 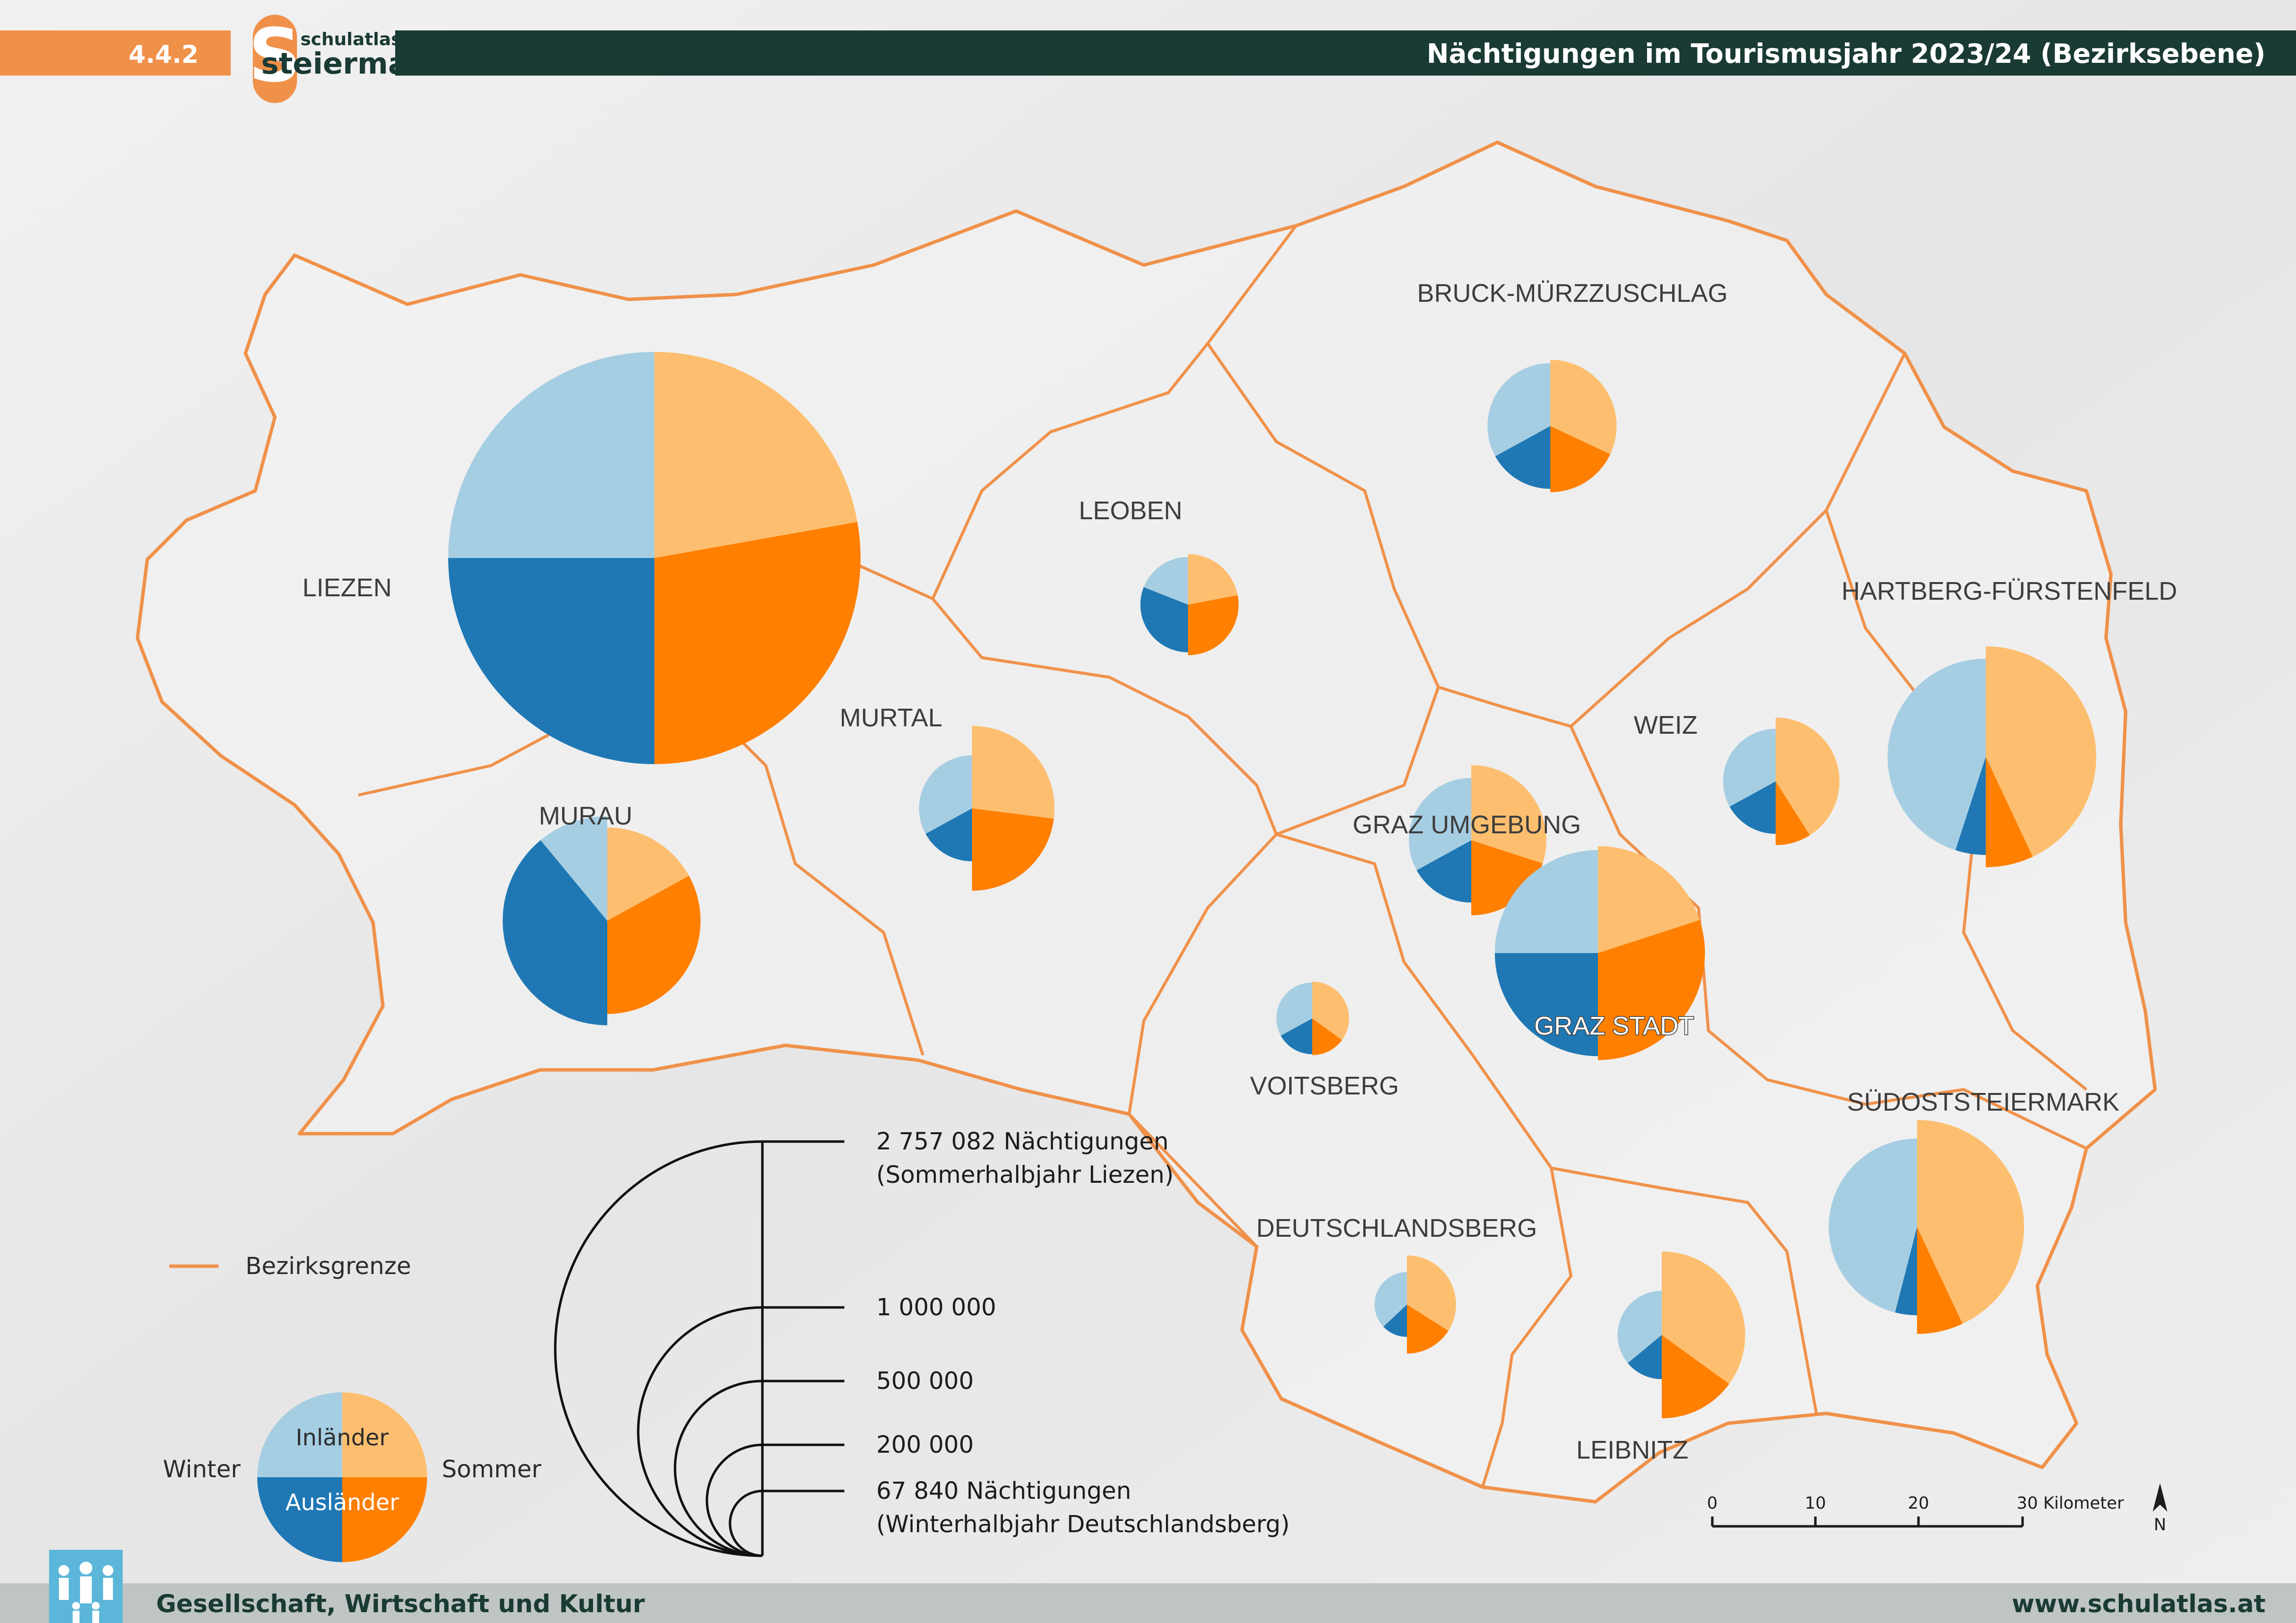 I want to click on footer-website: www.schulatlas.at, so click(x=2139, y=1604).